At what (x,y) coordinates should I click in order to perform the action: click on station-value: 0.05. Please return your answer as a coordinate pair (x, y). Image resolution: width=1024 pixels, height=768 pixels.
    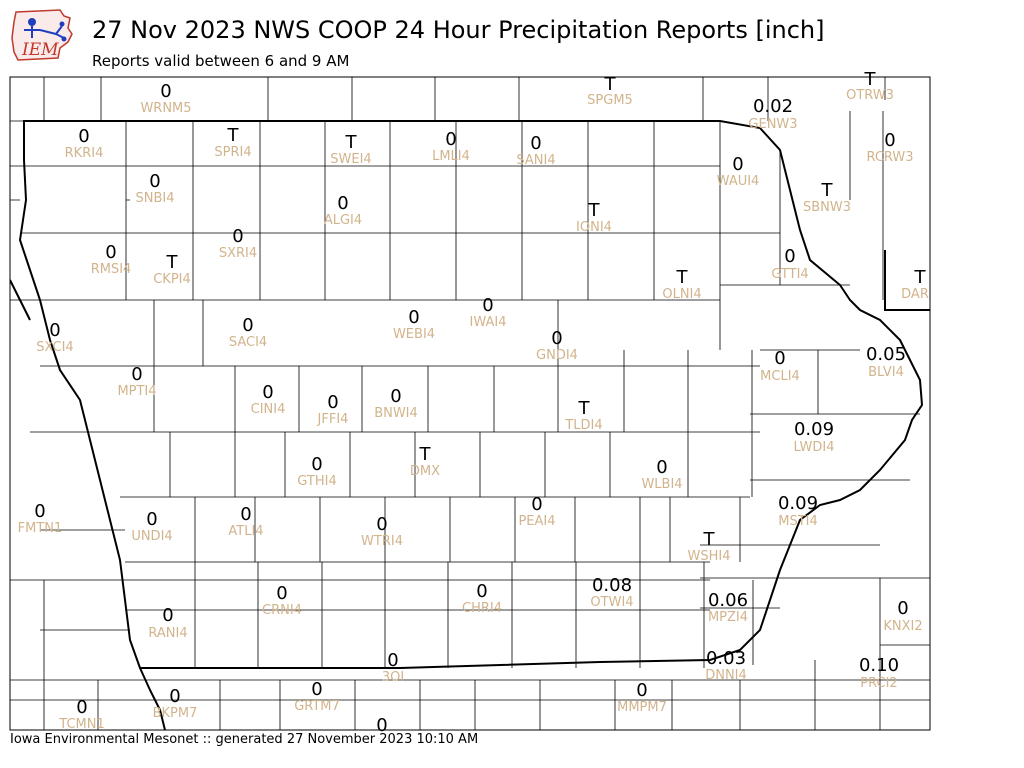
    Looking at the image, I should click on (886, 354).